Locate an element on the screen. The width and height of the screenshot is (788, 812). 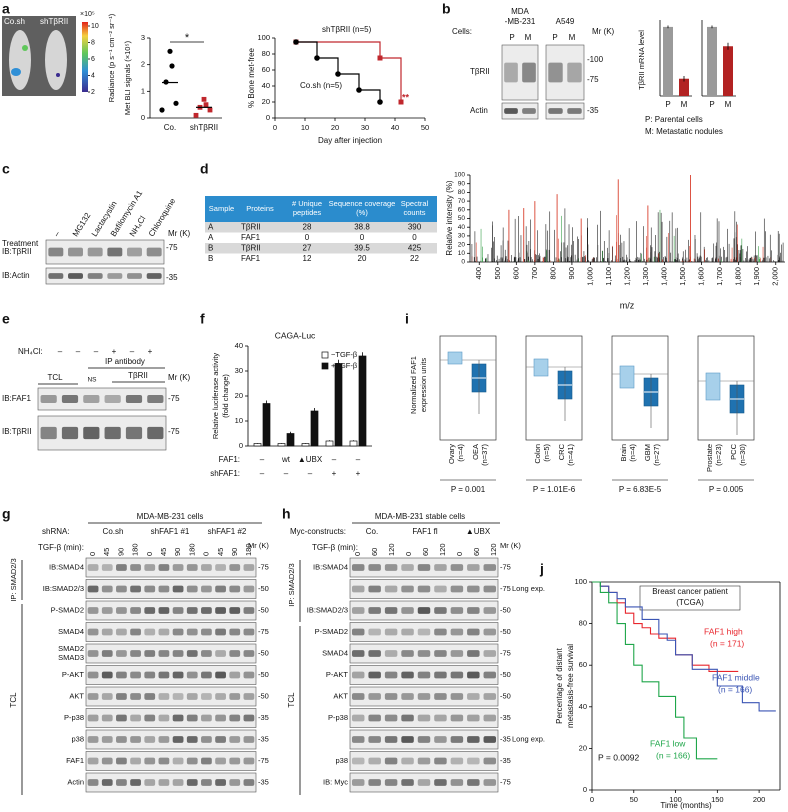
point is located at coordinates (206, 105).